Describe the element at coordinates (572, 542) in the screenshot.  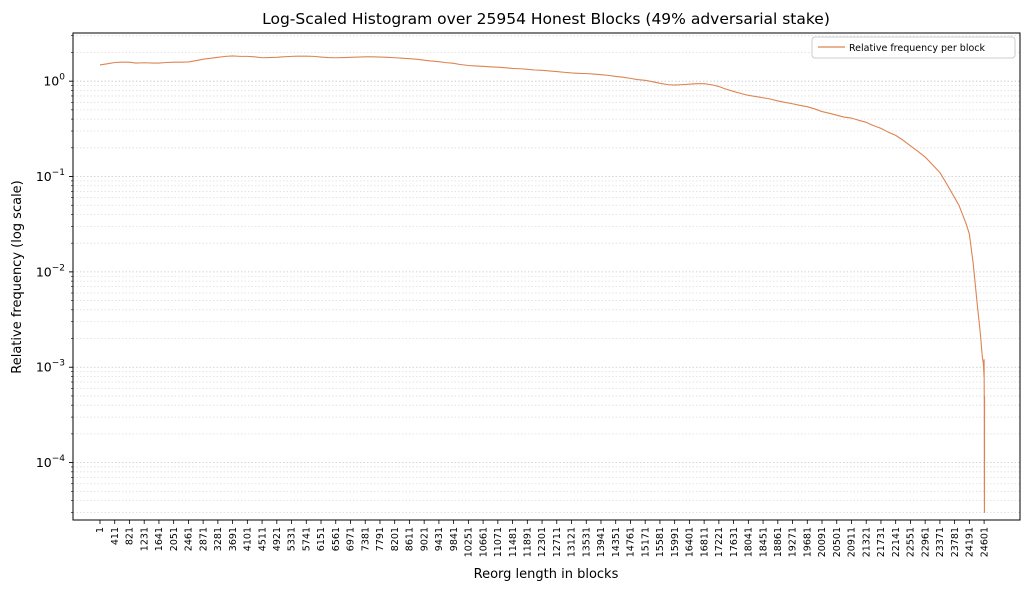
I see `x-tick-label: 13121` at that location.